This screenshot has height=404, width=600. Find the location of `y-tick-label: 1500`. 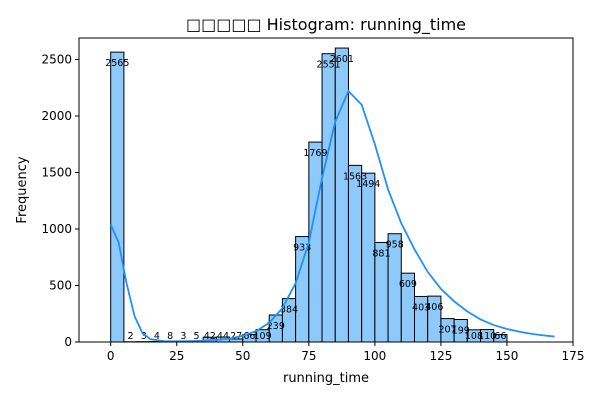

y-tick-label: 1500 is located at coordinates (56, 172).